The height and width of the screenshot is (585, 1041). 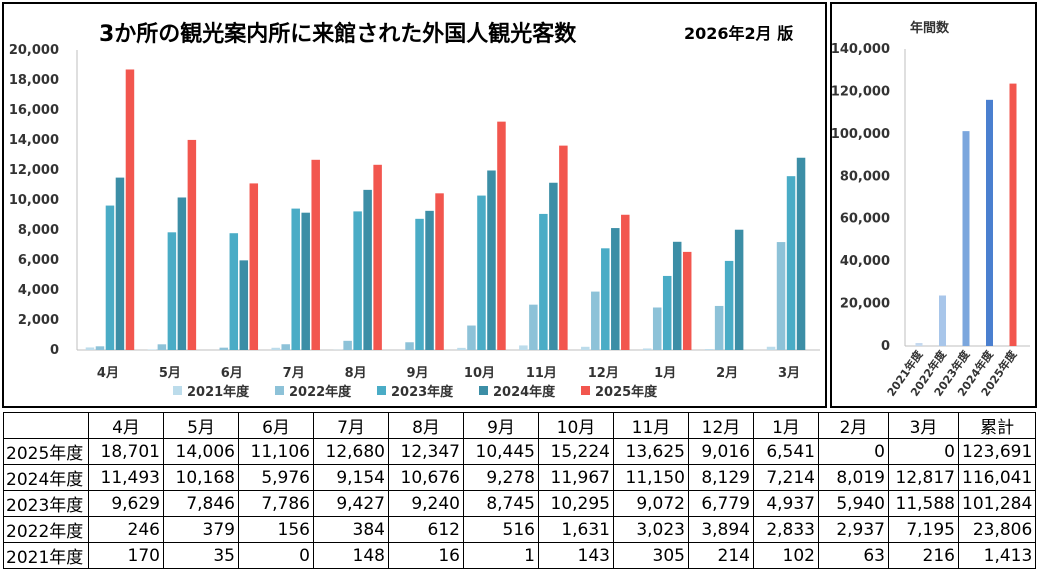 What do you see at coordinates (721, 477) in the screenshot?
I see `table-cell: 8,129` at bounding box center [721, 477].